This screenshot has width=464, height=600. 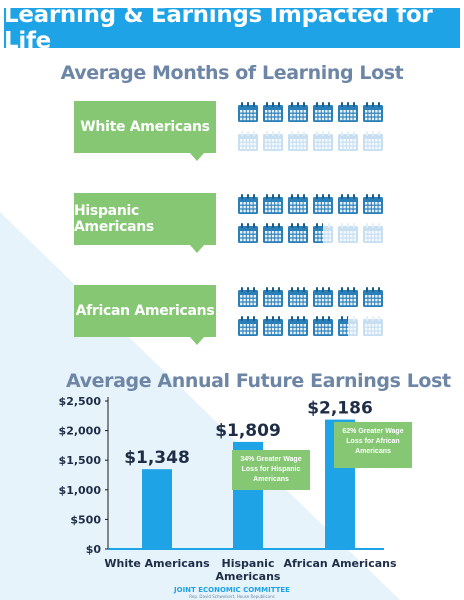 What do you see at coordinates (145, 127) in the screenshot?
I see `group-label-text: White Americans` at bounding box center [145, 127].